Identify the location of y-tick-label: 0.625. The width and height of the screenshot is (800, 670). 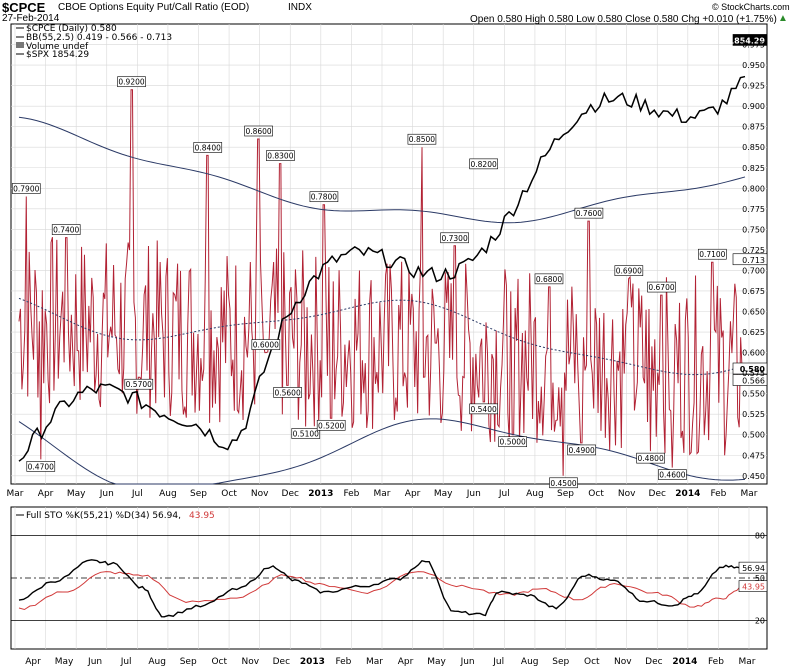
(753, 332).